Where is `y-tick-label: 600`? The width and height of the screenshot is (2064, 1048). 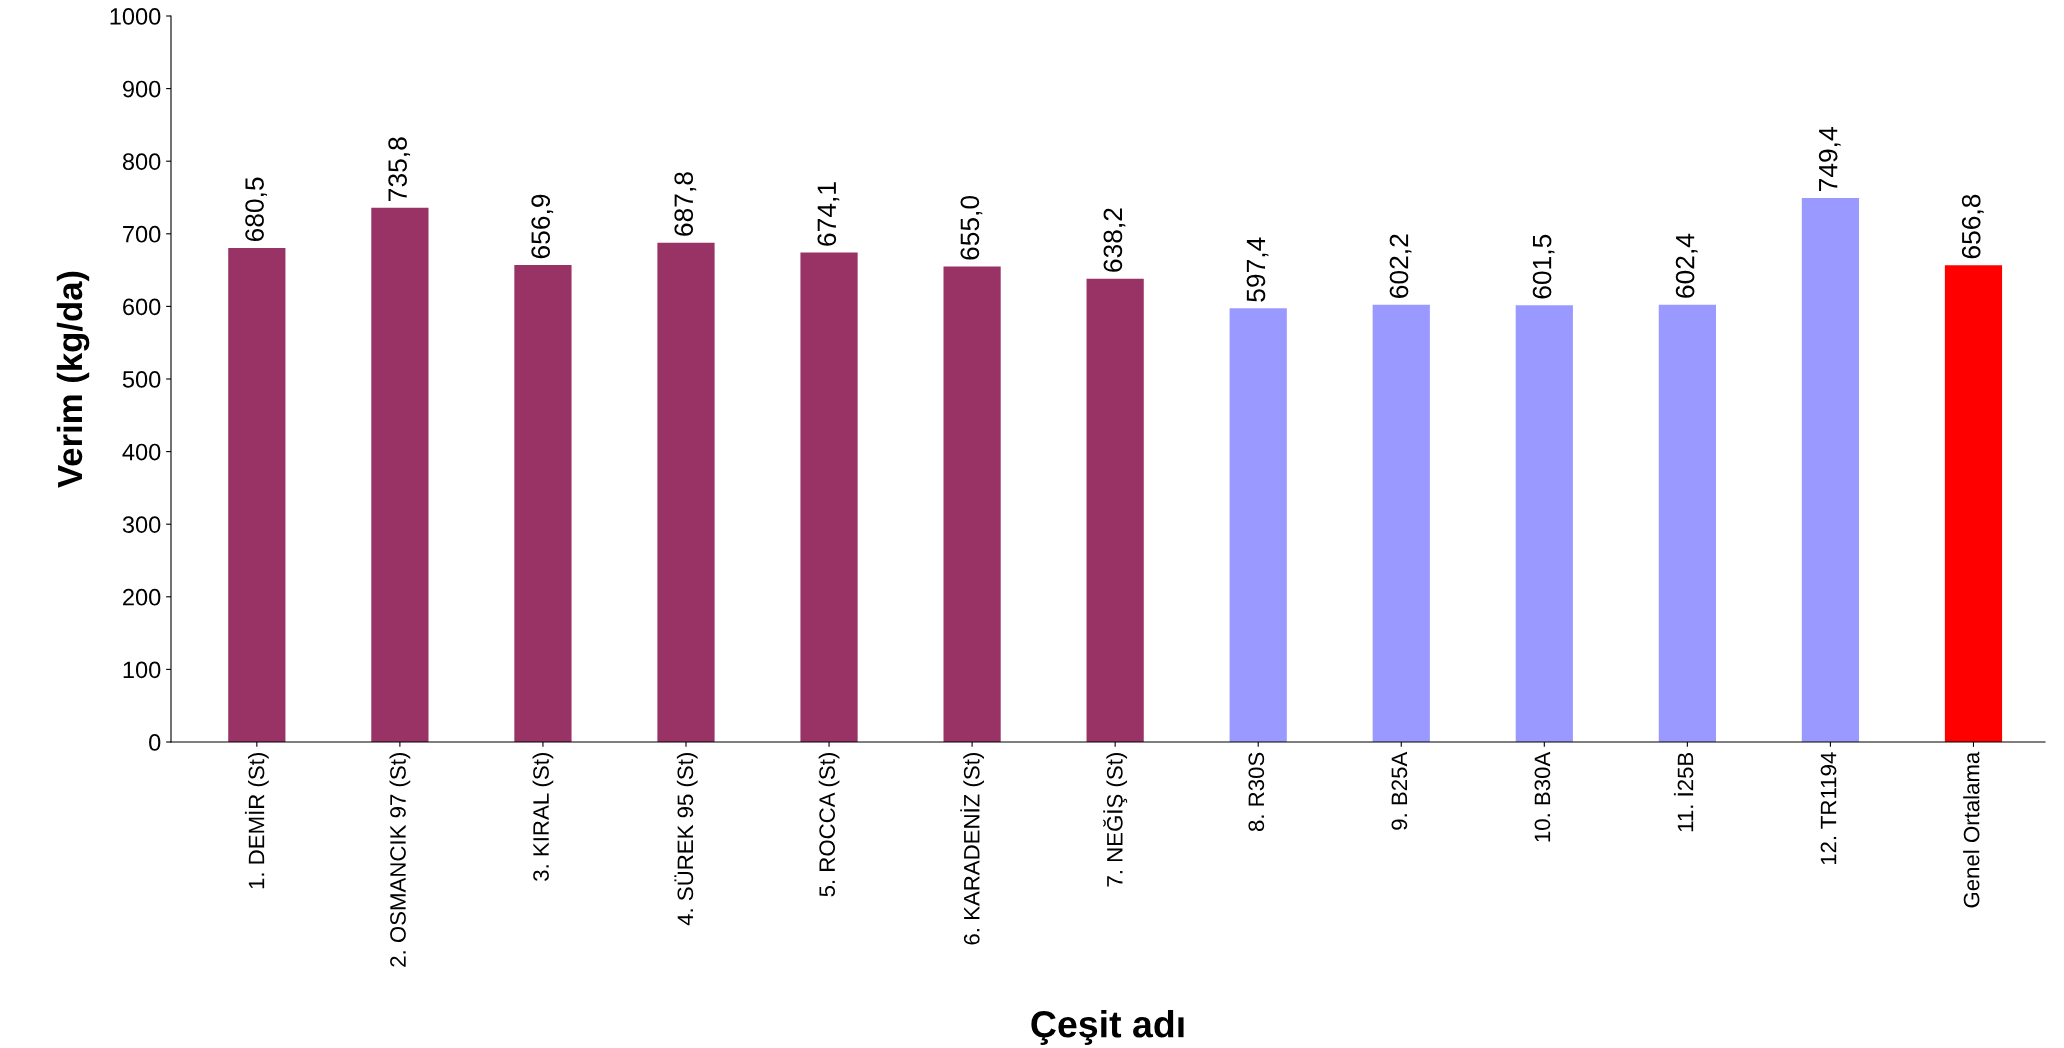
y-tick-label: 600 is located at coordinates (142, 307).